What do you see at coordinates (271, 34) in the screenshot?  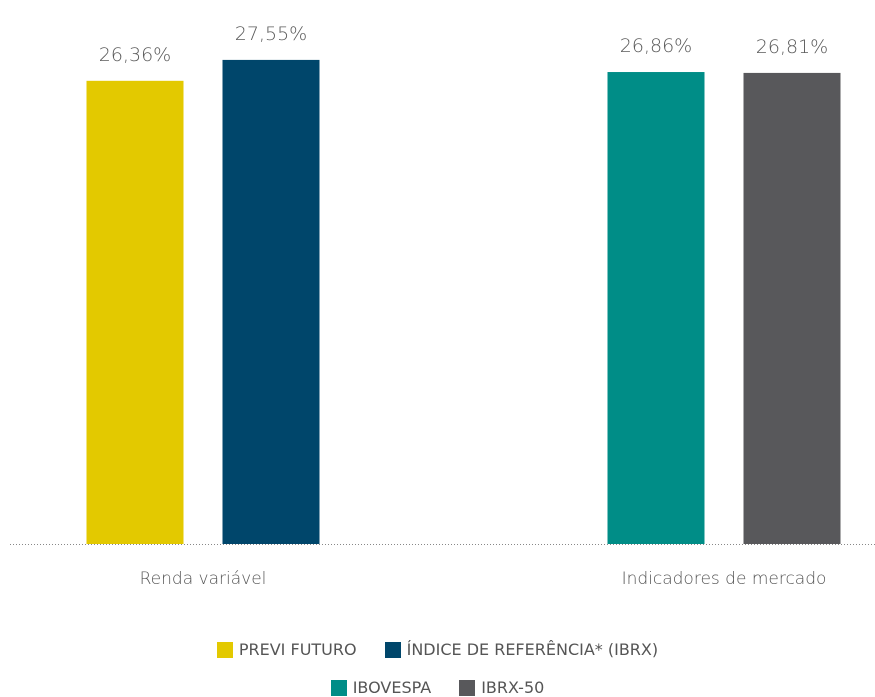 I see `value-label: 27,55%` at bounding box center [271, 34].